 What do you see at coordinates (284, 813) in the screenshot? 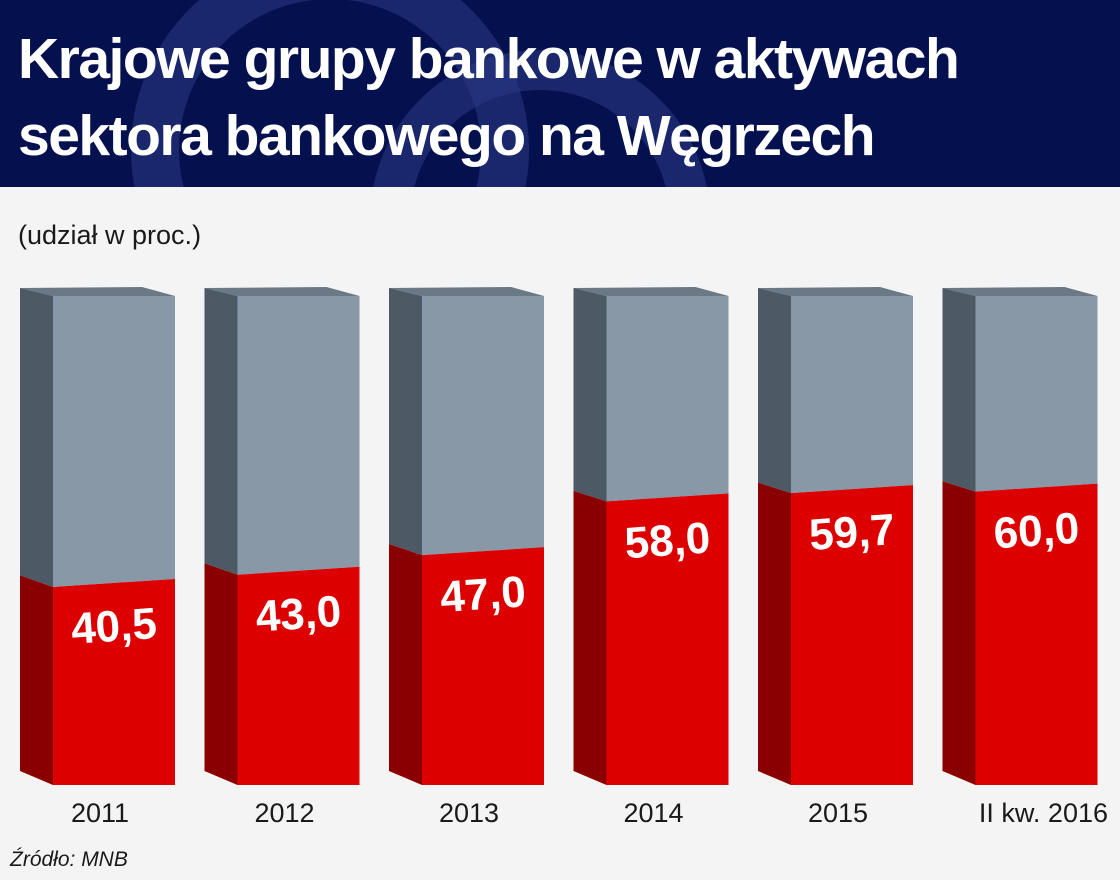
I see `category-label: 2012` at bounding box center [284, 813].